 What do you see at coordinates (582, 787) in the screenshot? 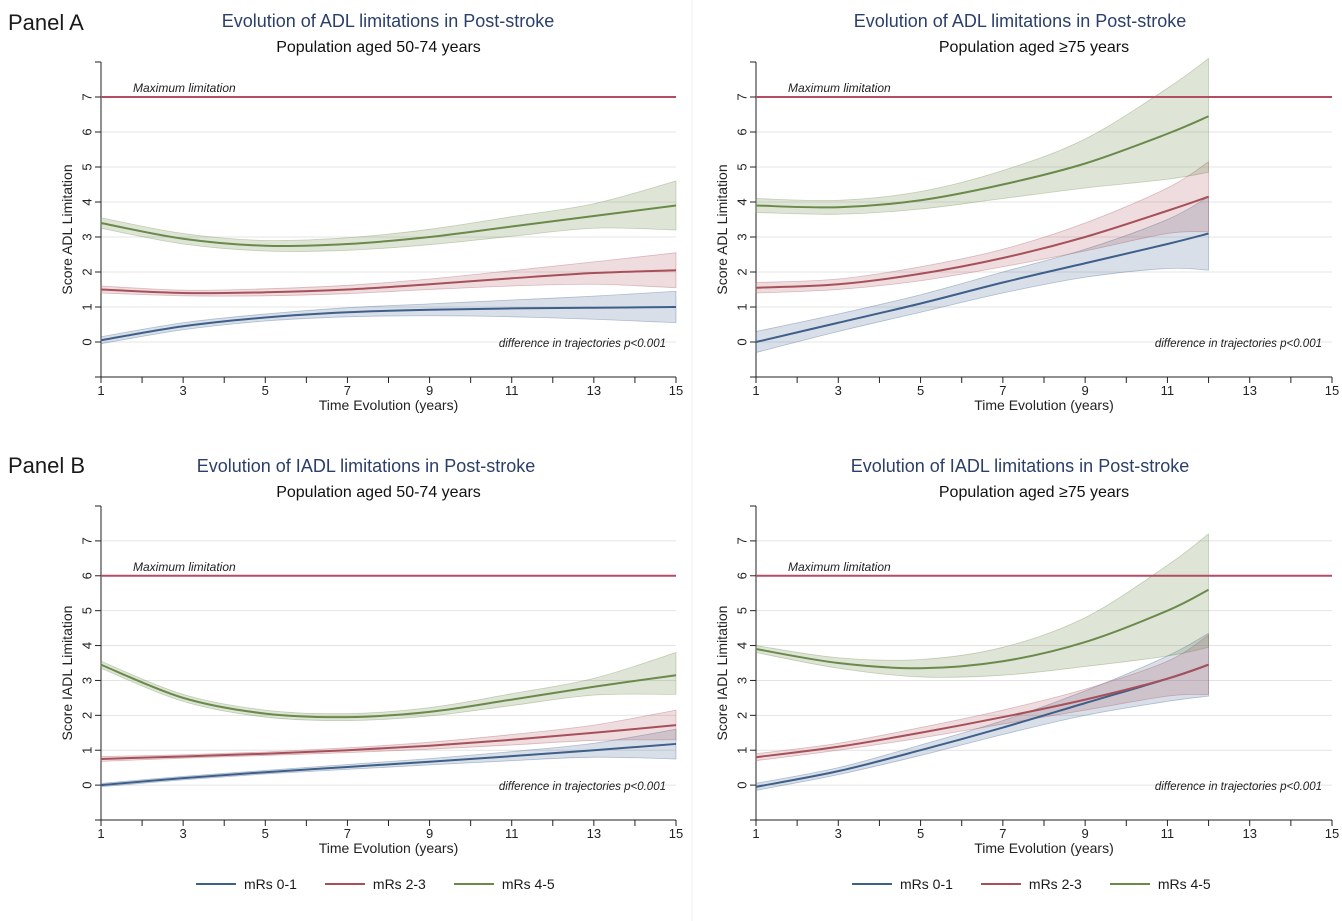
I see `p-value-annotation: difference in trajectories p<0.001` at bounding box center [582, 787].